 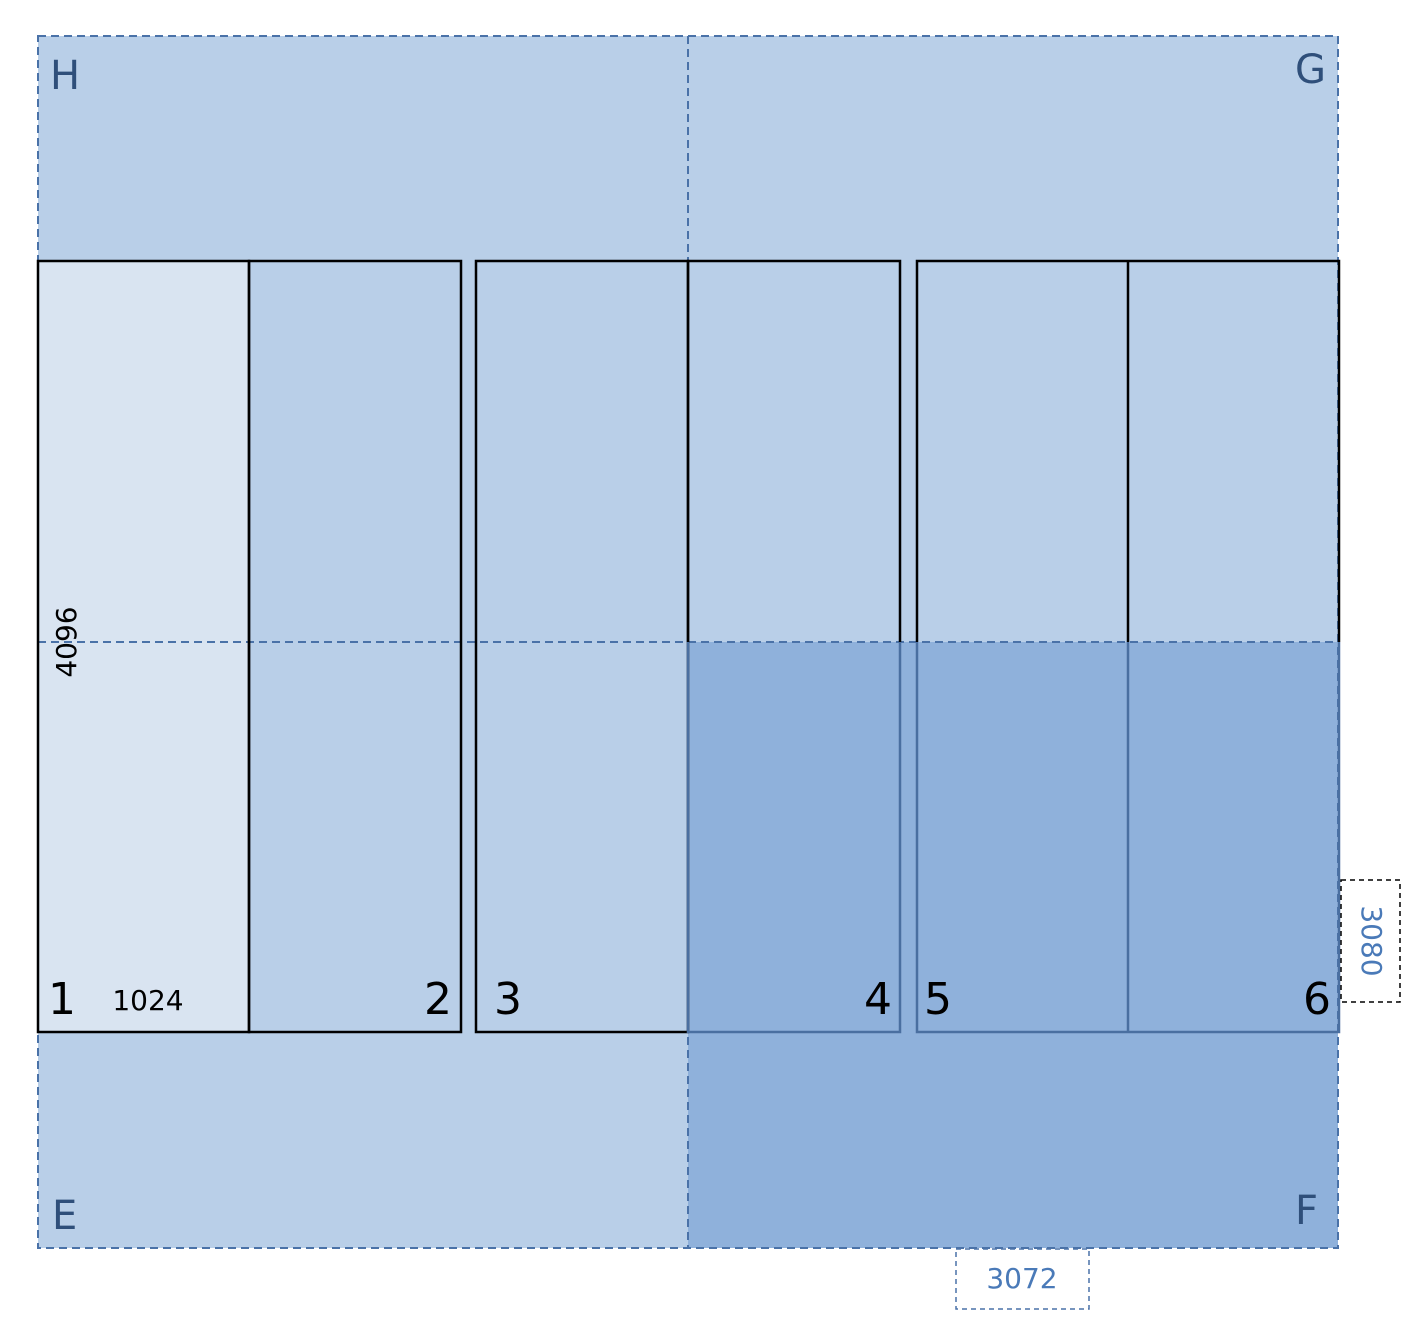 What do you see at coordinates (147, 1000) in the screenshot?
I see `width-label: 1024` at bounding box center [147, 1000].